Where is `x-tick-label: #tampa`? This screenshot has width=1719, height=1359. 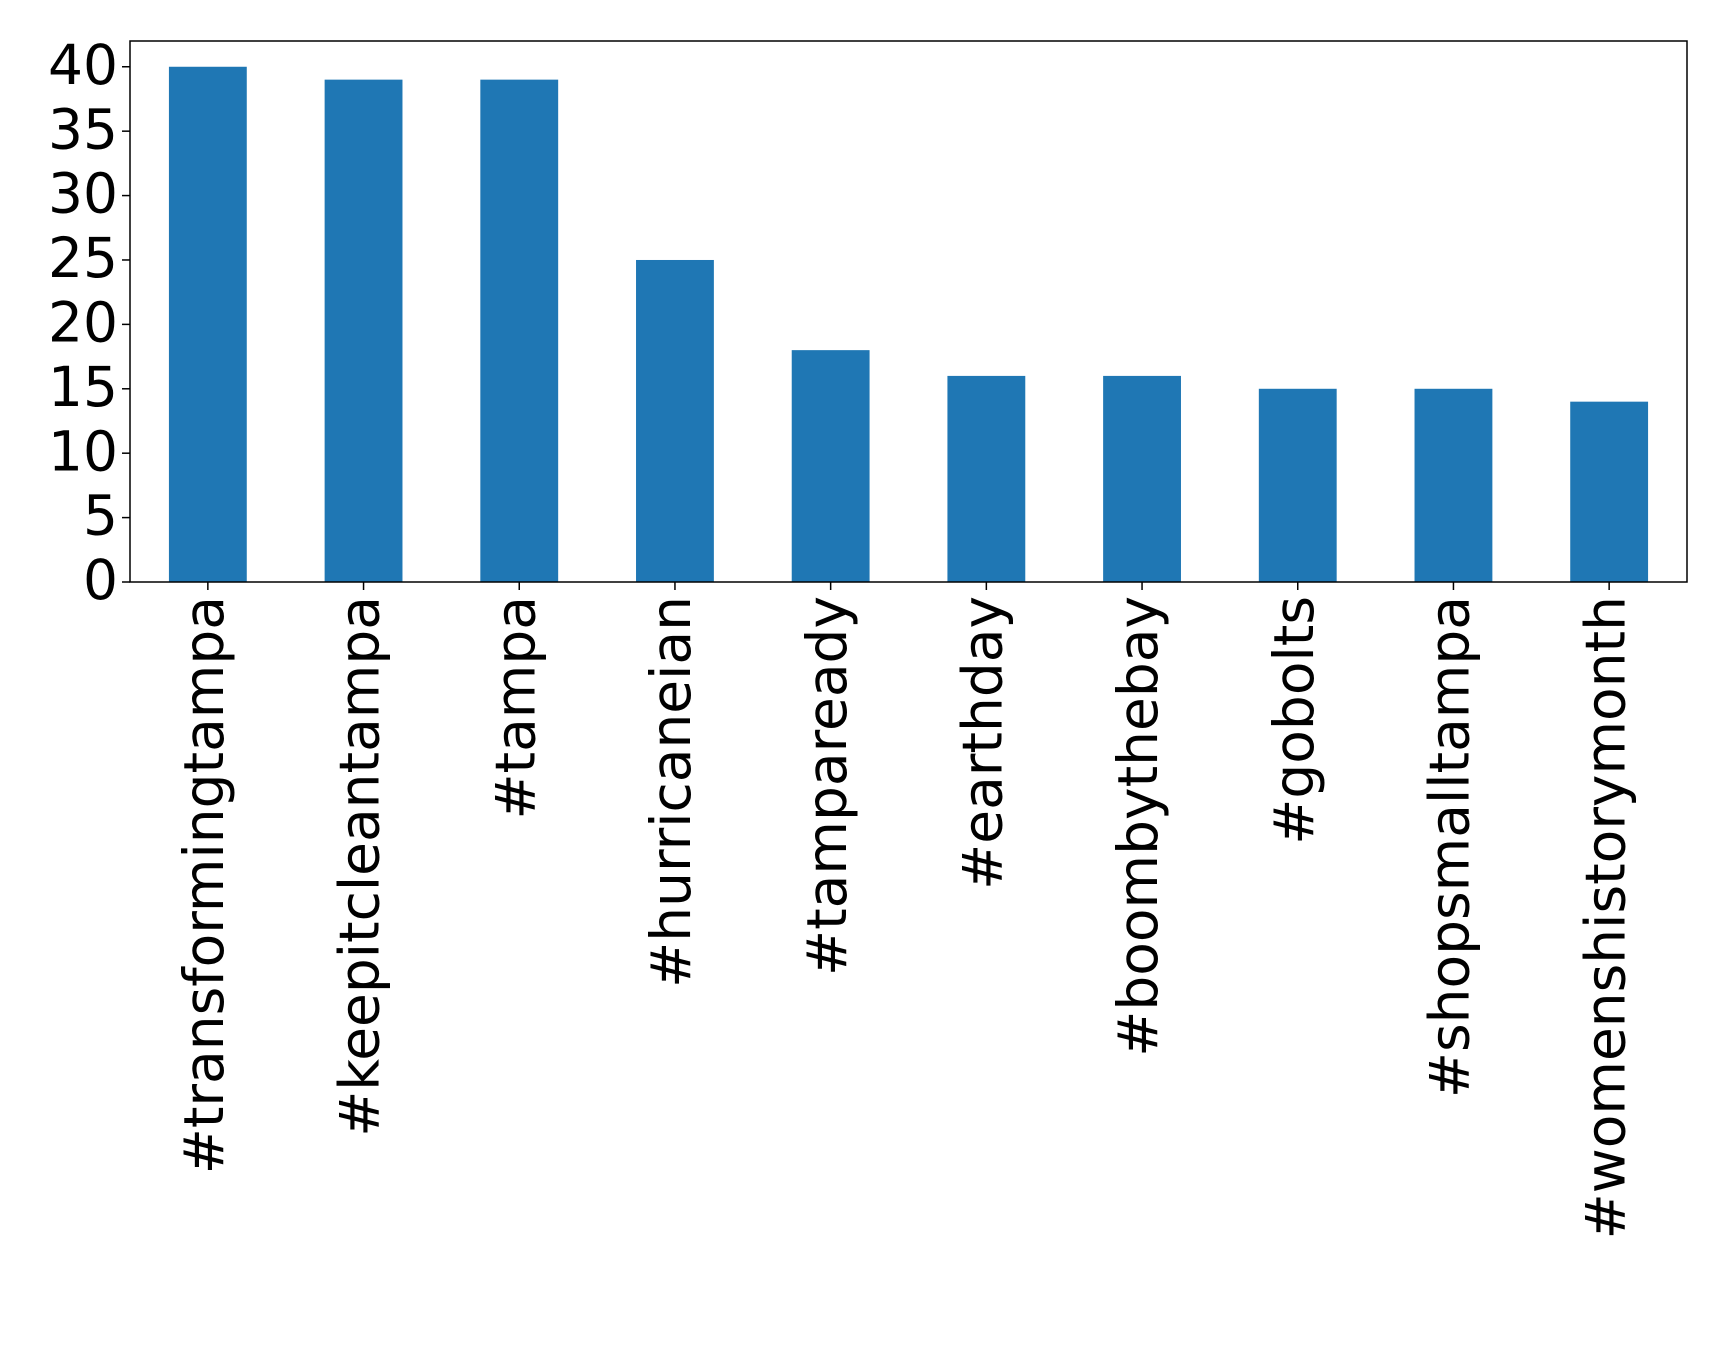
x-tick-label: #tampa is located at coordinates (515, 708).